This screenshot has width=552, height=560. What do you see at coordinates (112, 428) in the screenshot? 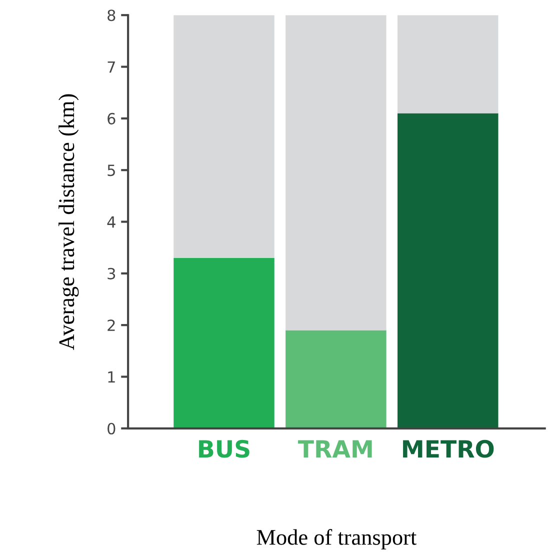
I see `y-tick-label: 0` at bounding box center [112, 428].